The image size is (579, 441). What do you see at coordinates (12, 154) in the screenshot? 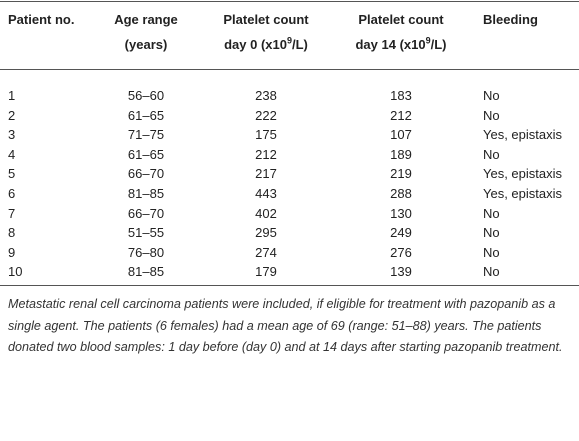
I see `table-cell: 4` at bounding box center [12, 154].